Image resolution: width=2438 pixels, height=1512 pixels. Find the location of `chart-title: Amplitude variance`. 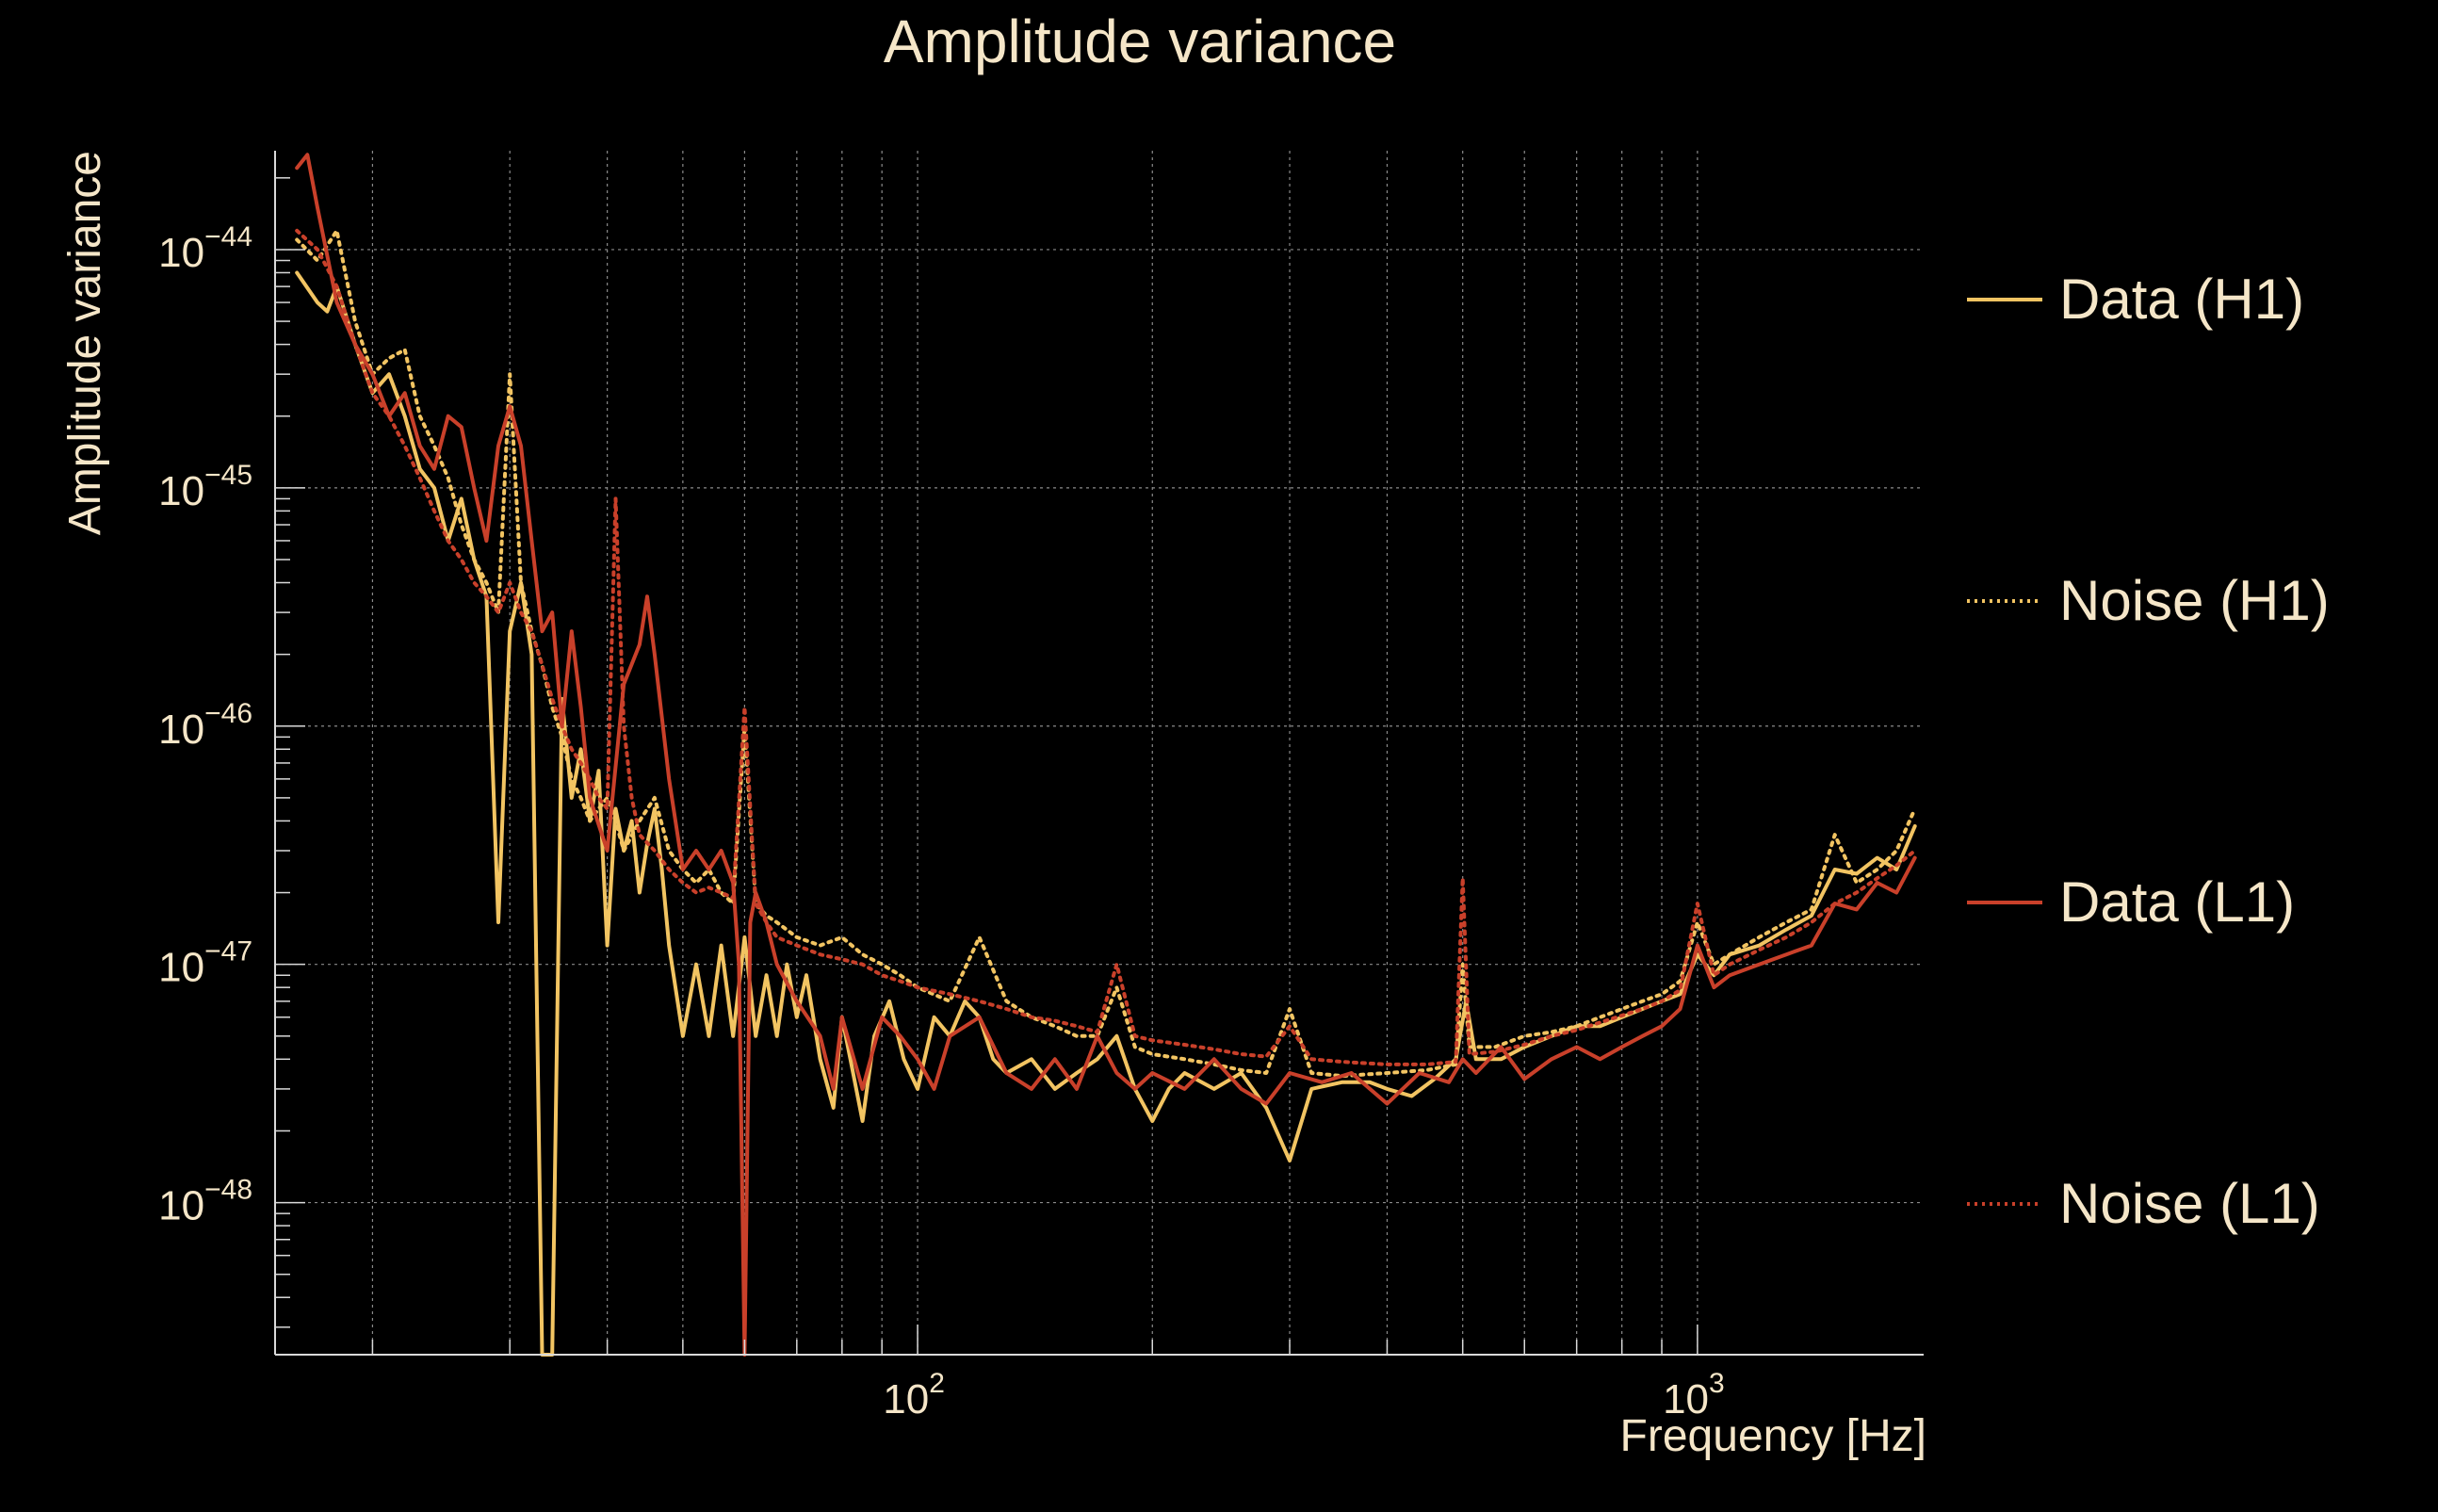

chart-title: Amplitude variance is located at coordinates (1140, 41).